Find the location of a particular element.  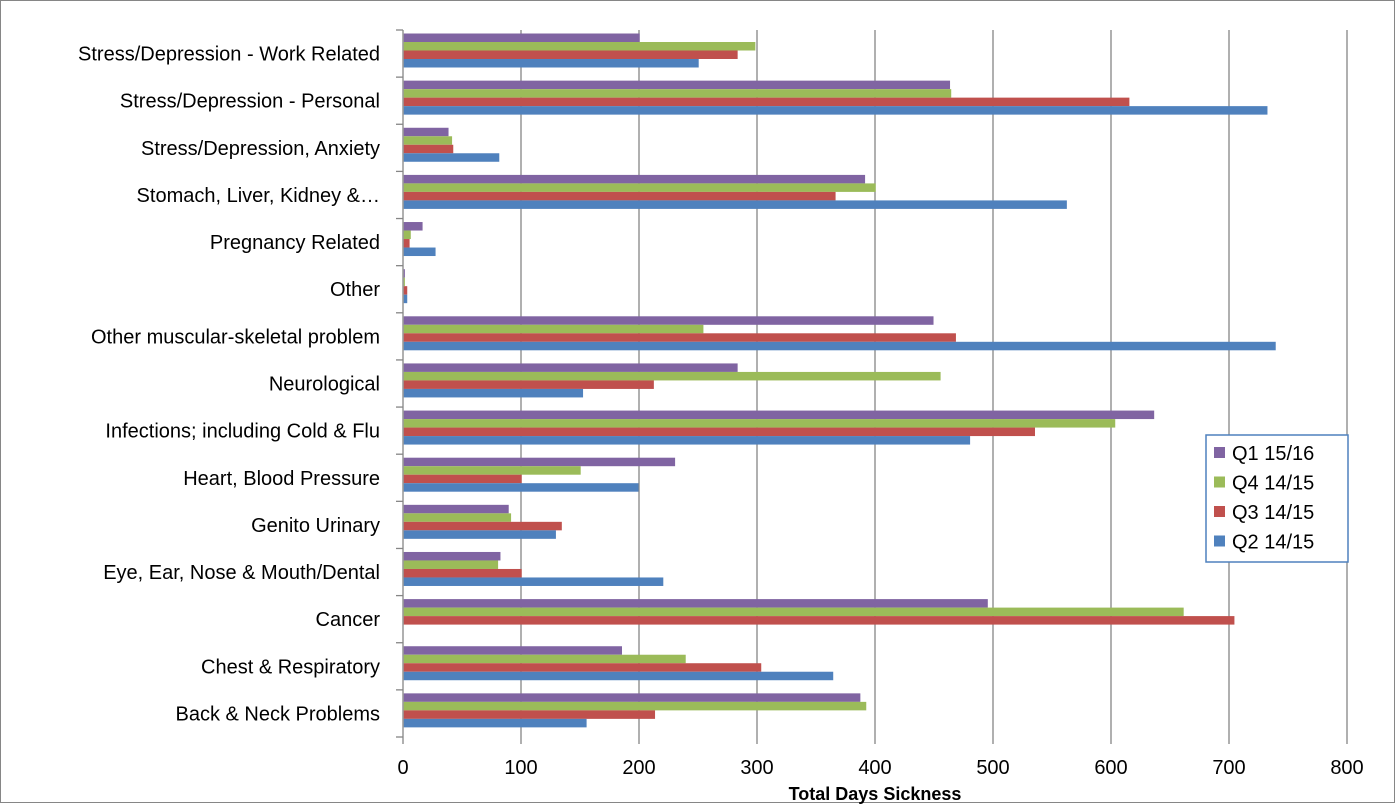

category-label: Heart, Blood Pressure is located at coordinates (281, 479).